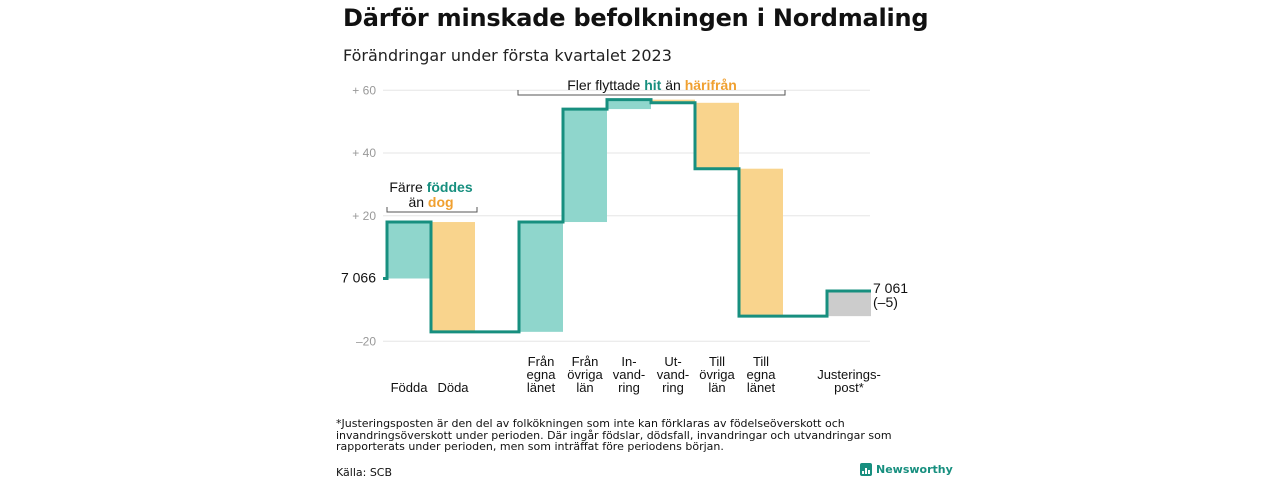 The width and height of the screenshot is (1280, 480). Describe the element at coordinates (673, 374) in the screenshot. I see `x-tick-label: Ut-vand-ring` at that location.